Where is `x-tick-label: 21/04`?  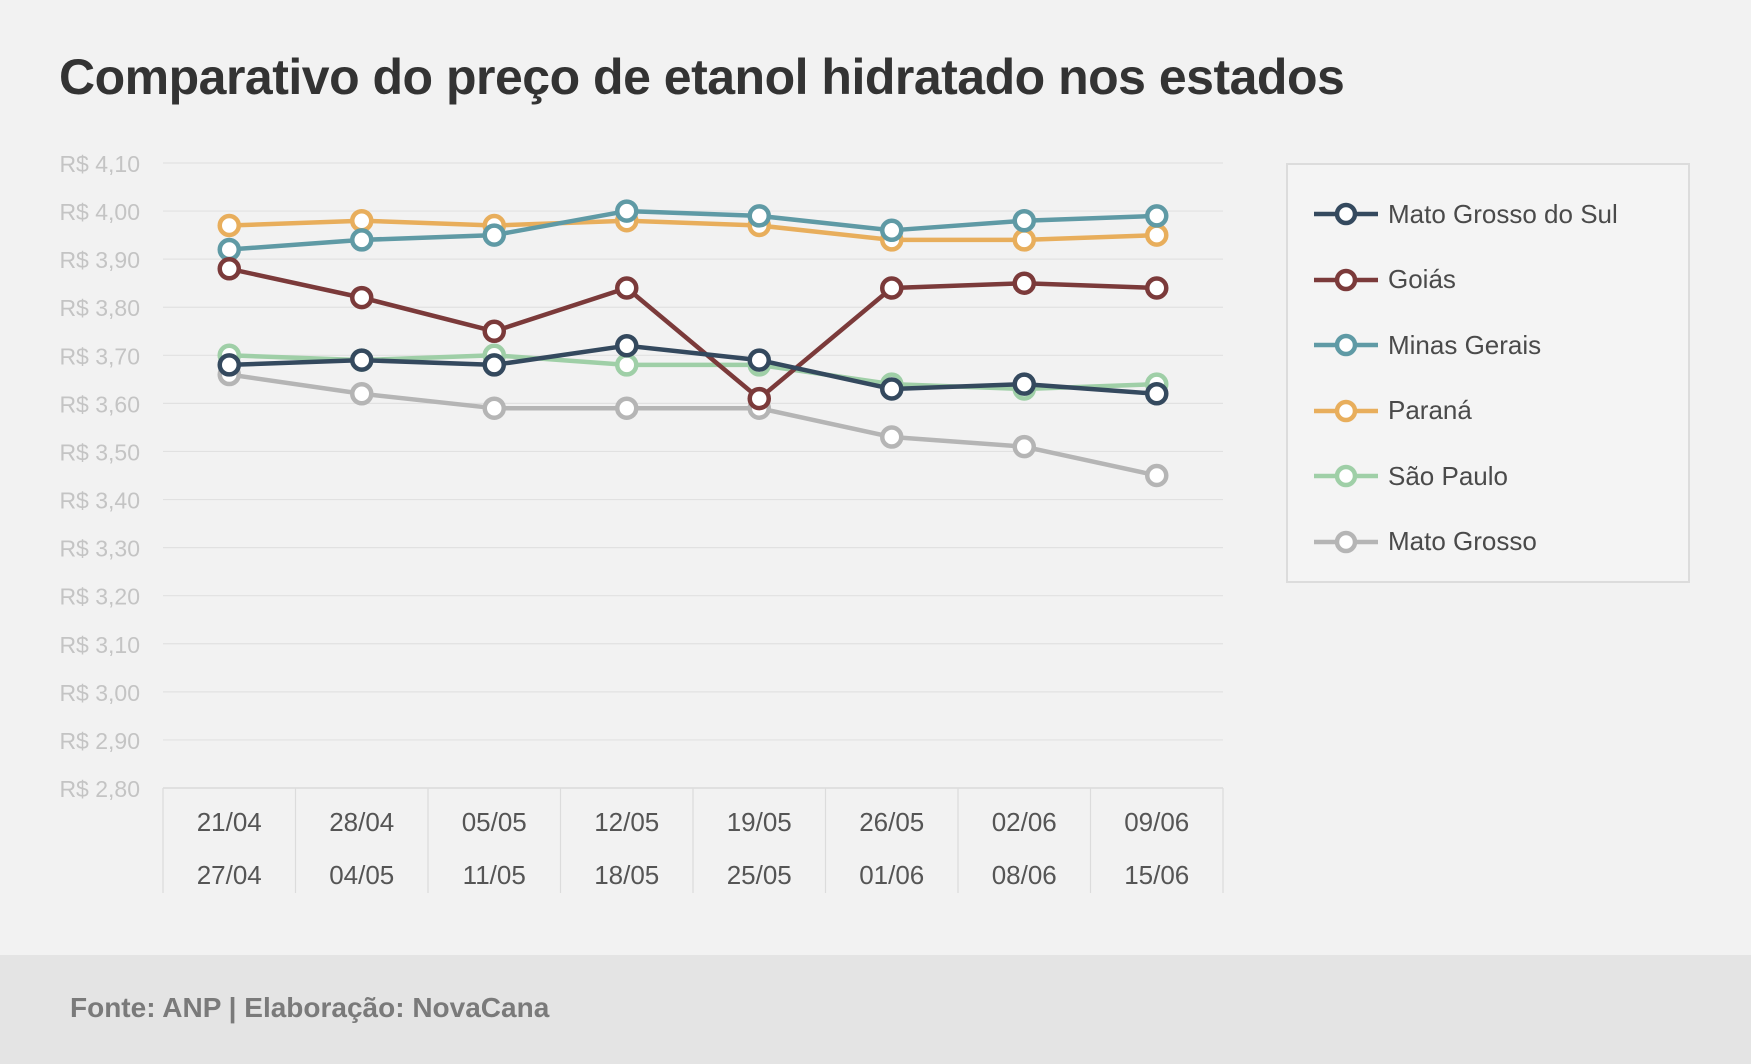
x-tick-label: 21/04 is located at coordinates (229, 822).